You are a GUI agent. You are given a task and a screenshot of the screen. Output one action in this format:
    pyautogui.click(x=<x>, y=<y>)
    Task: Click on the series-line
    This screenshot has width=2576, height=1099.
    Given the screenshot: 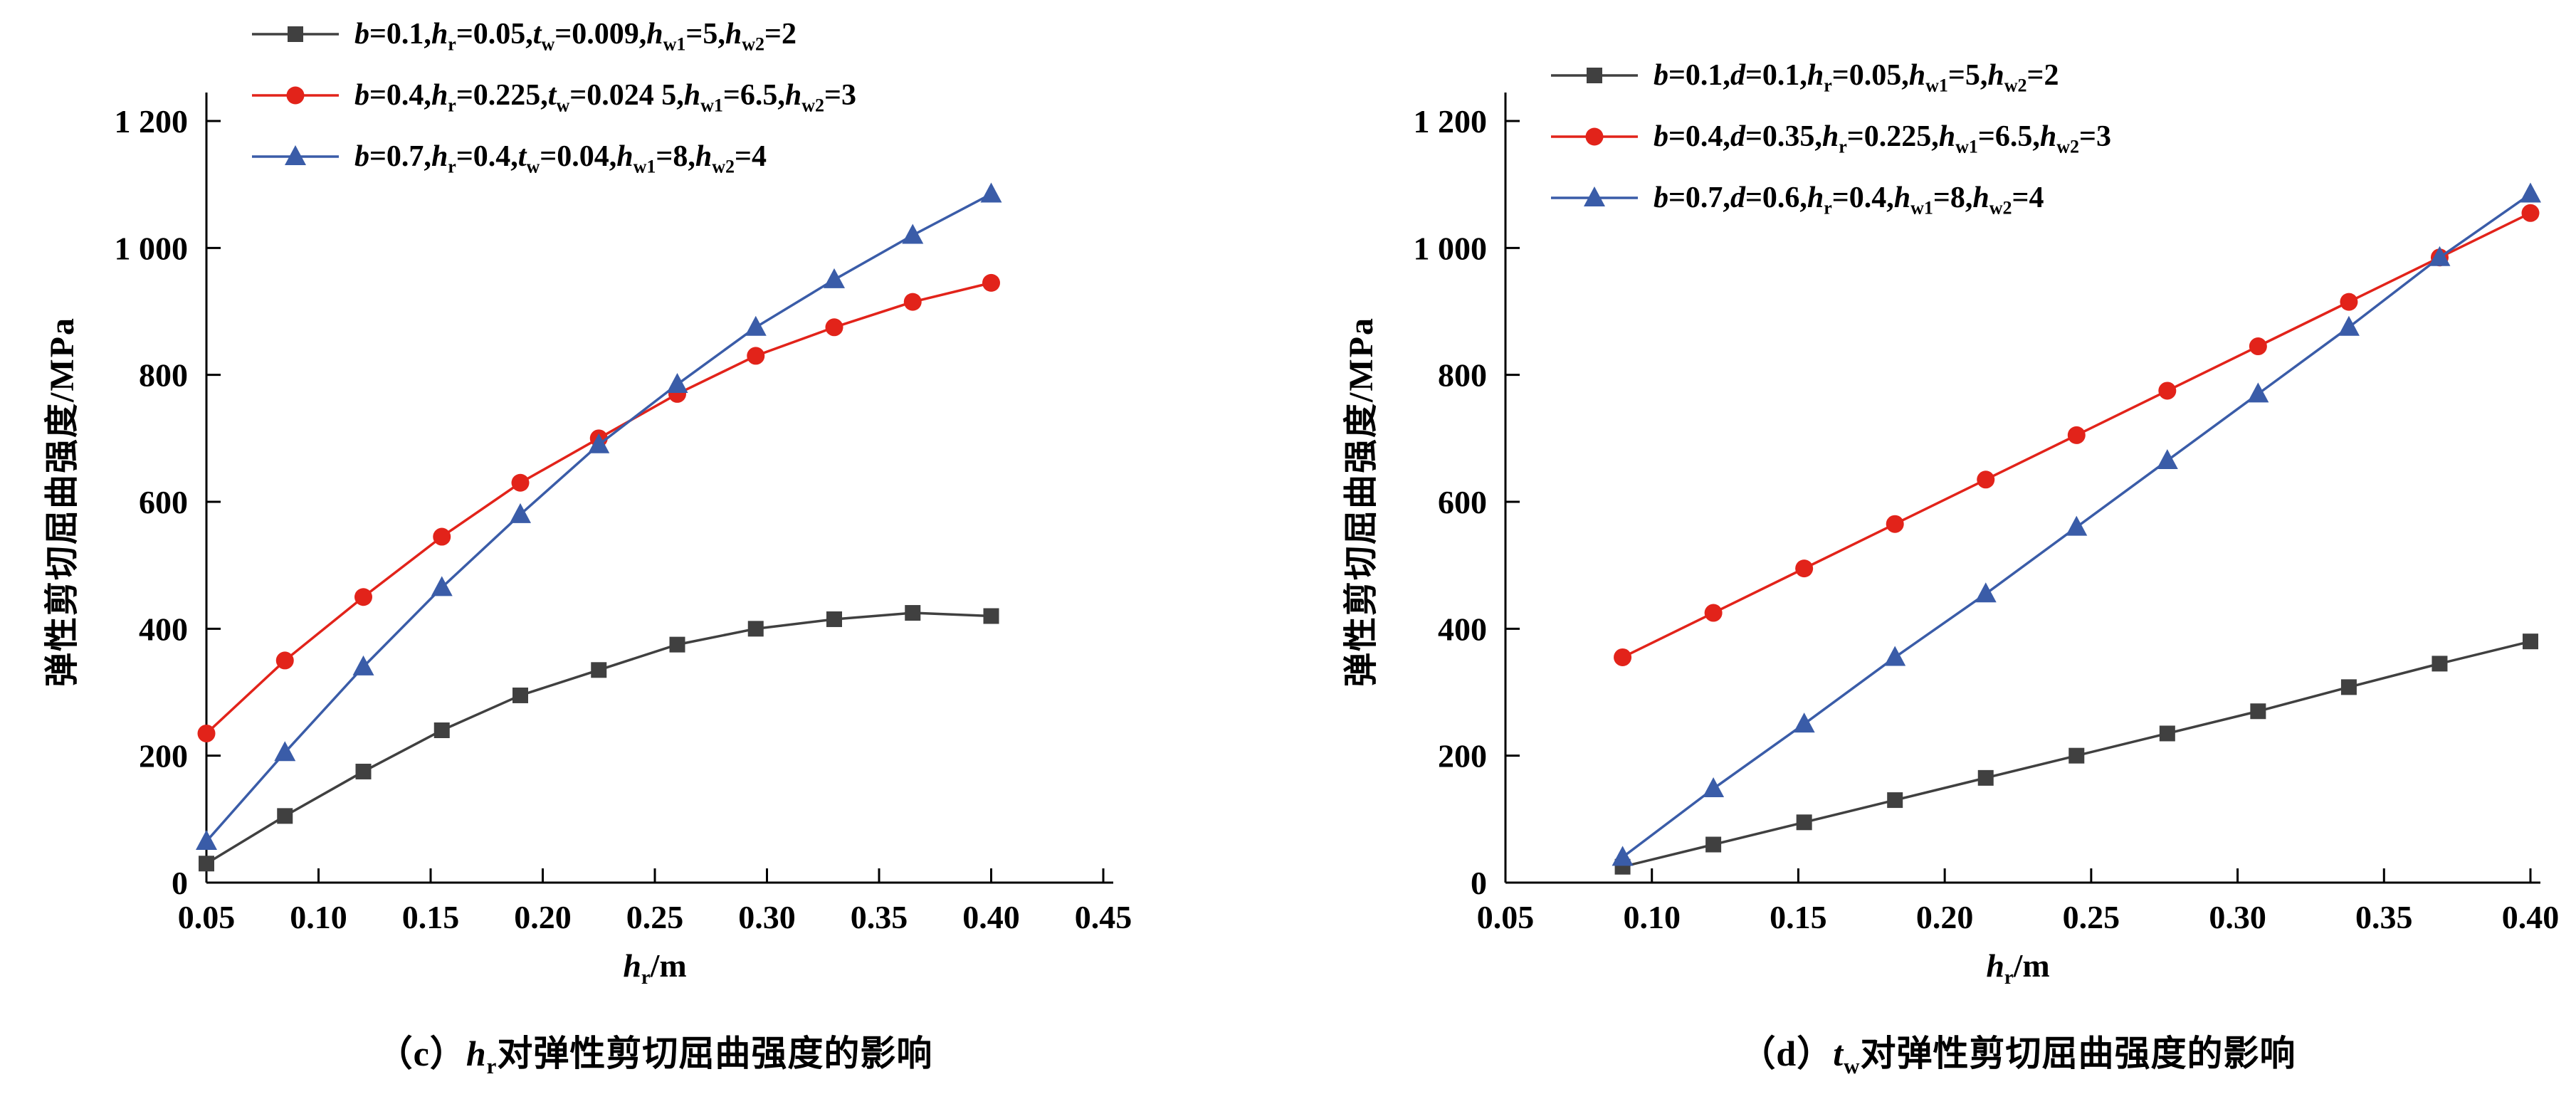 What is the action you would take?
    pyautogui.click(x=599, y=738)
    